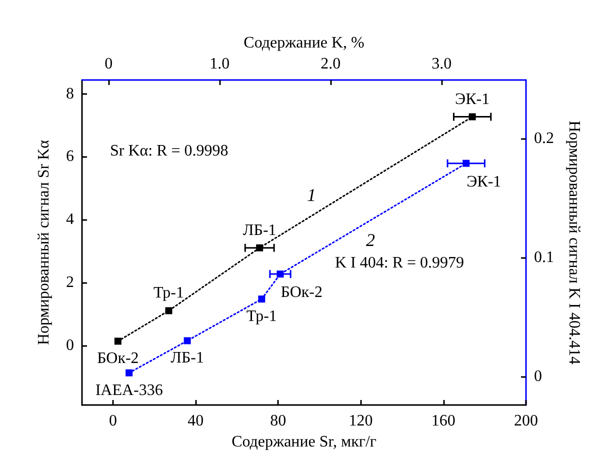  What do you see at coordinates (399, 263) in the screenshot?
I see `annotation: K I 404: R = 0.9979` at bounding box center [399, 263].